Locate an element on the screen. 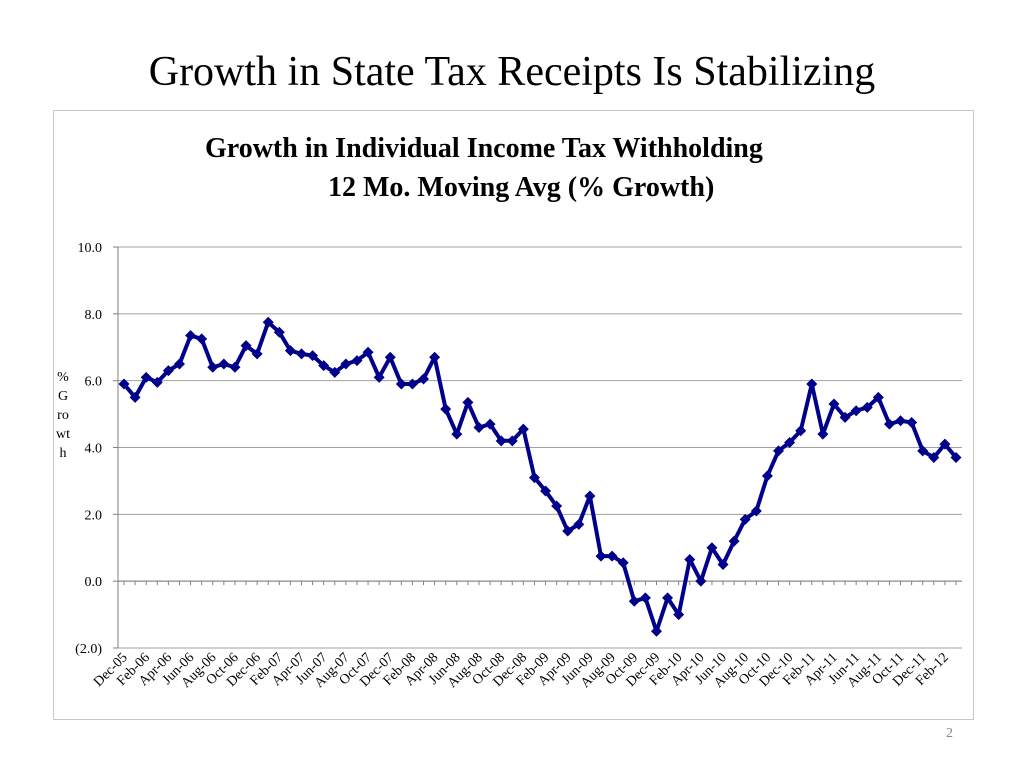  page-number: 2 is located at coordinates (949, 733).